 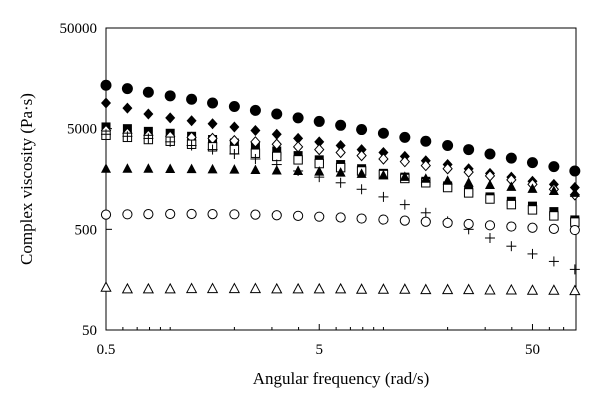 I want to click on y-tick-label: 500, so click(x=86, y=230).